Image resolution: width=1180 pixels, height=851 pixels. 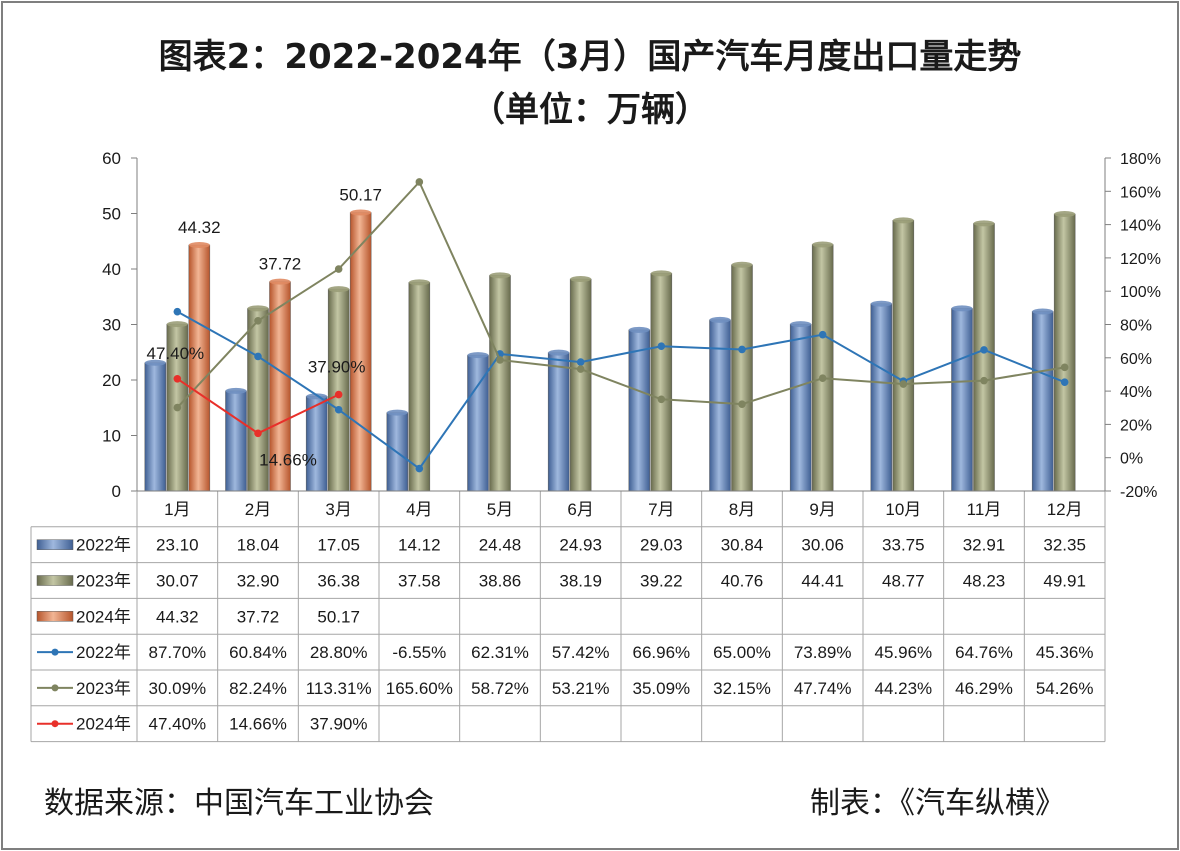 I want to click on bar-data-label: 50.17, so click(x=360, y=195).